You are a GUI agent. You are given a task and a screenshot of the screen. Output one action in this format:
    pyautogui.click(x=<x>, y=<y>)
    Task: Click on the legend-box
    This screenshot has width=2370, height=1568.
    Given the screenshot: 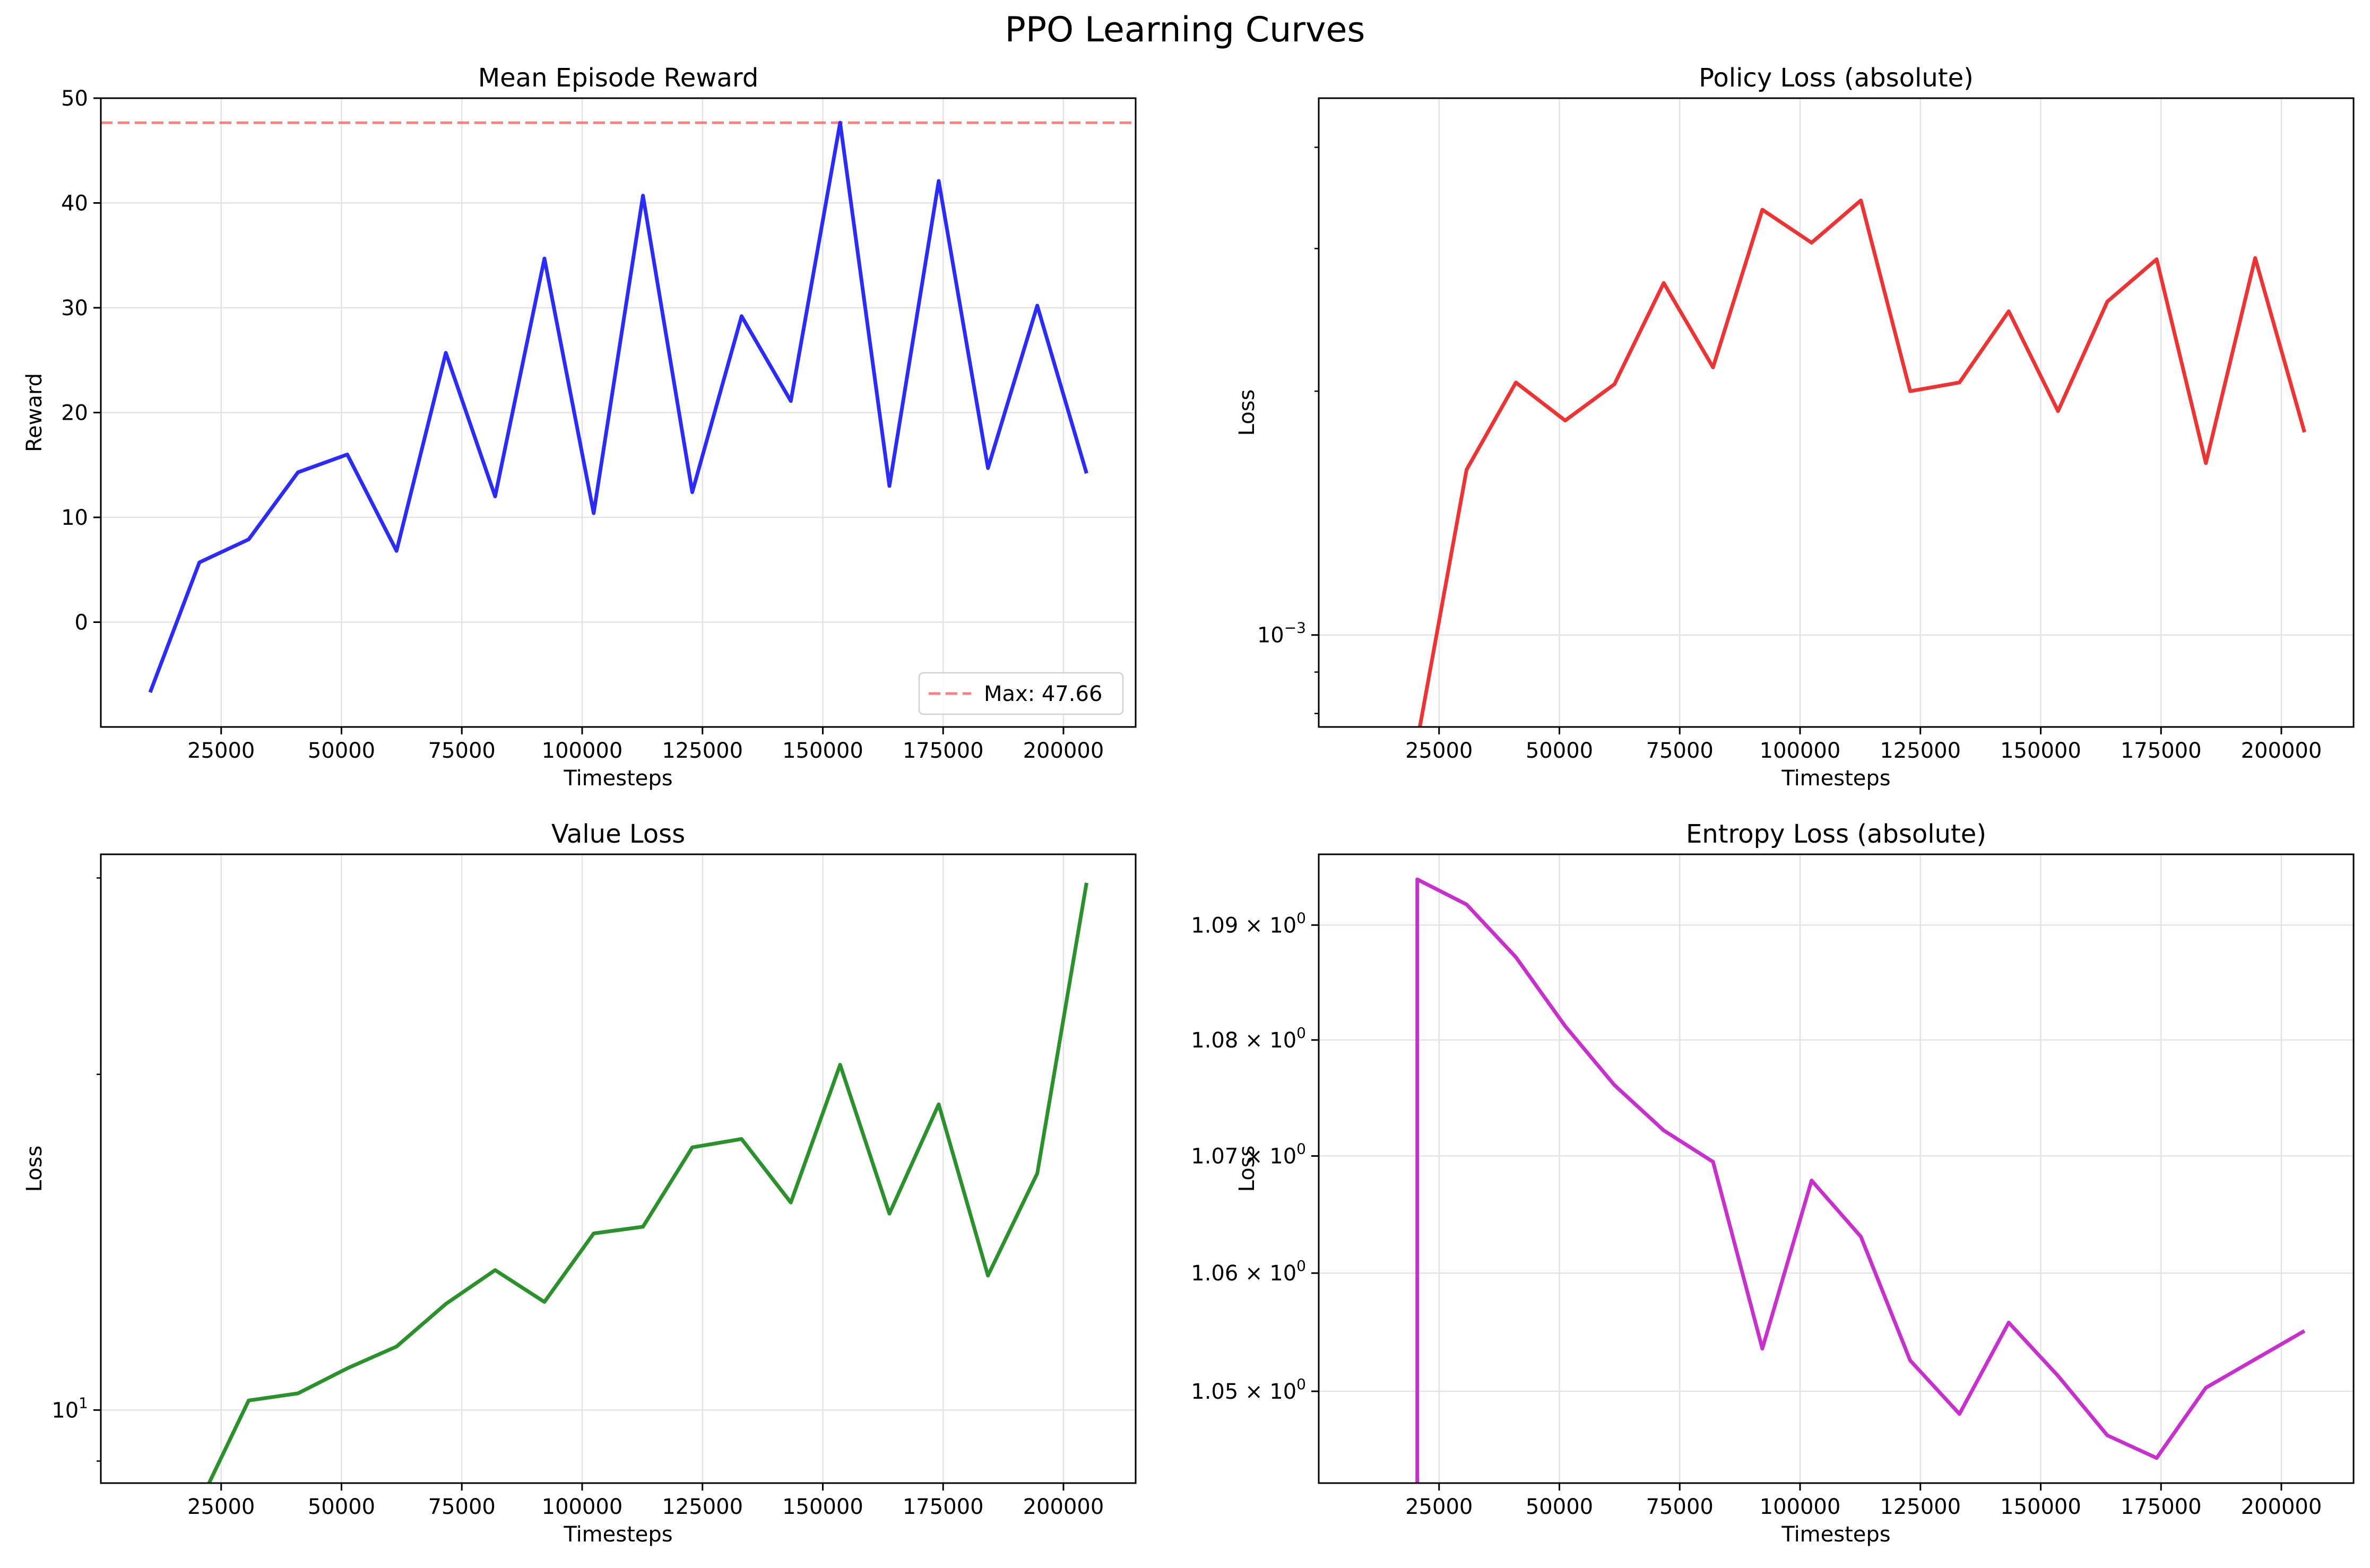 What is the action you would take?
    pyautogui.click(x=1021, y=693)
    